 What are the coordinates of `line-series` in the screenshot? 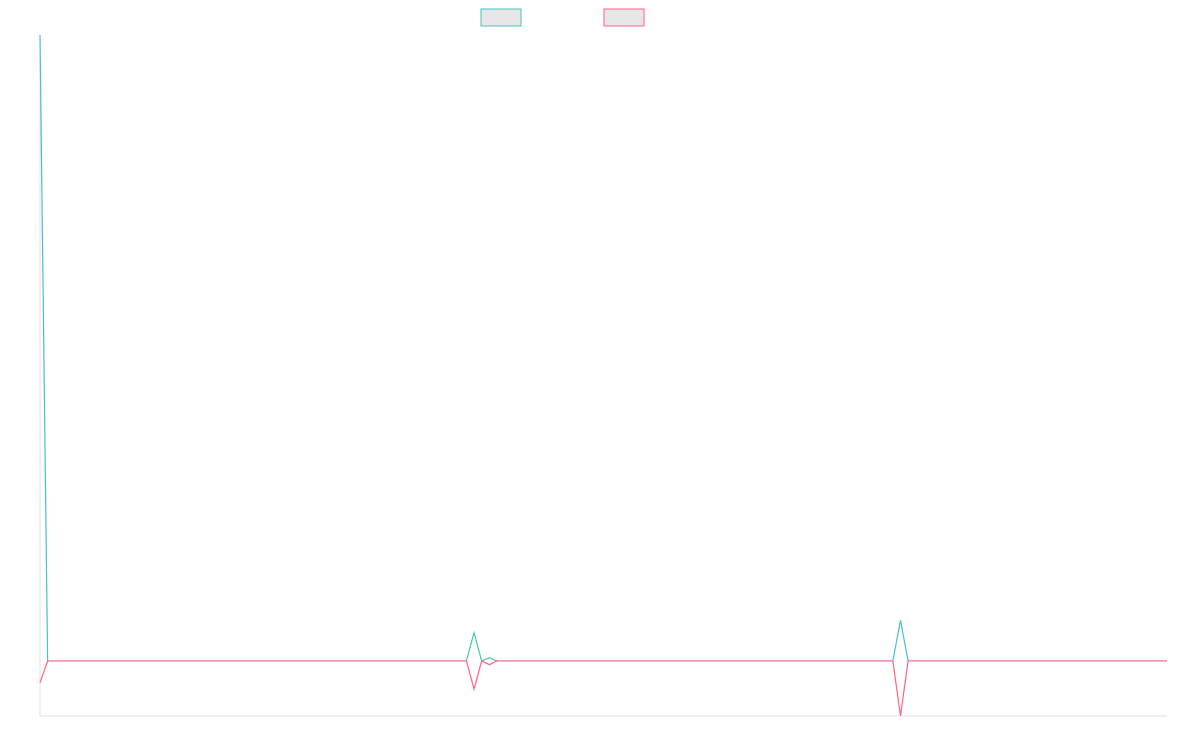 It's located at (603, 688).